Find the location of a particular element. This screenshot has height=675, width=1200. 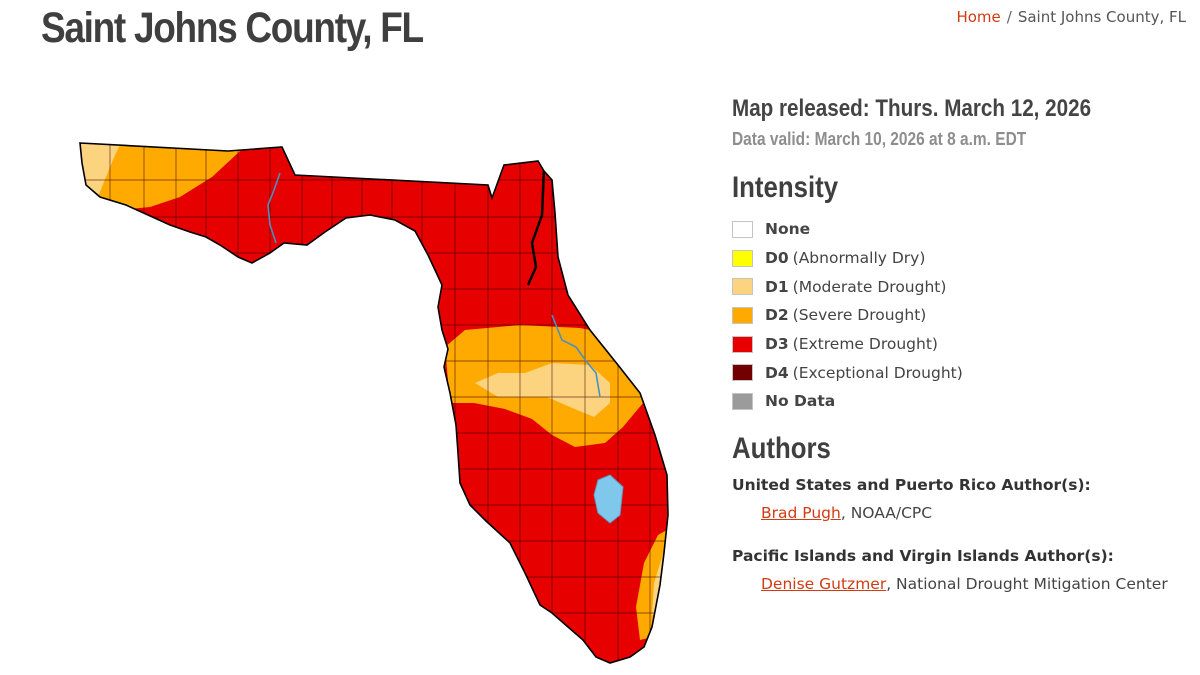

legend-code: D2 is located at coordinates (777, 315).